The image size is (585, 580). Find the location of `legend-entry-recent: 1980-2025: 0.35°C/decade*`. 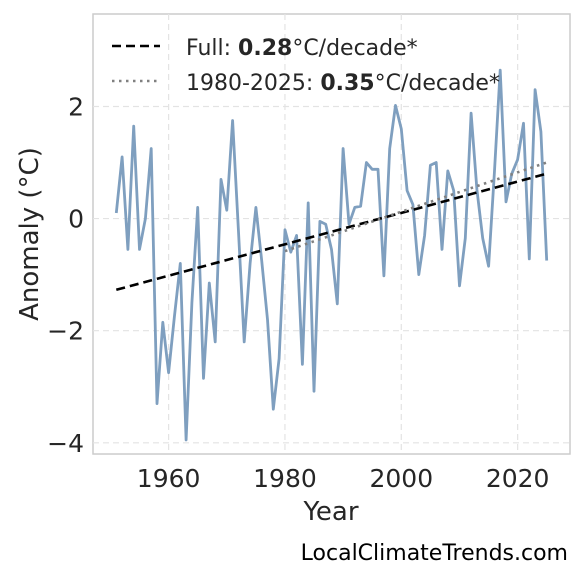

legend-entry-recent: 1980-2025: 0.35°C/decade* is located at coordinates (343, 83).